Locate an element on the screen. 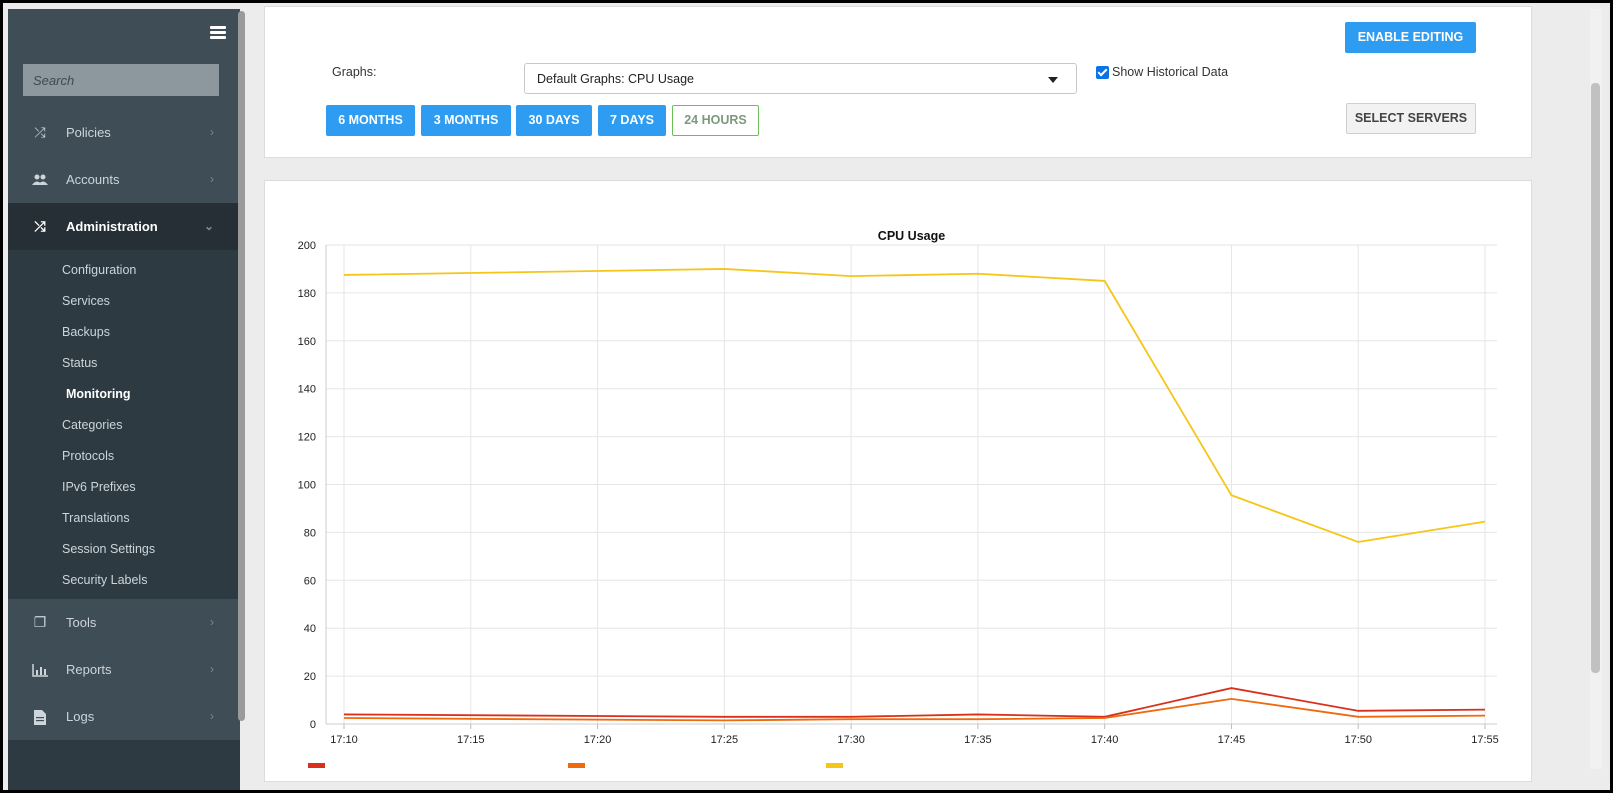 This screenshot has height=793, width=1613. sidebar-item-label: Logs is located at coordinates (80, 716).